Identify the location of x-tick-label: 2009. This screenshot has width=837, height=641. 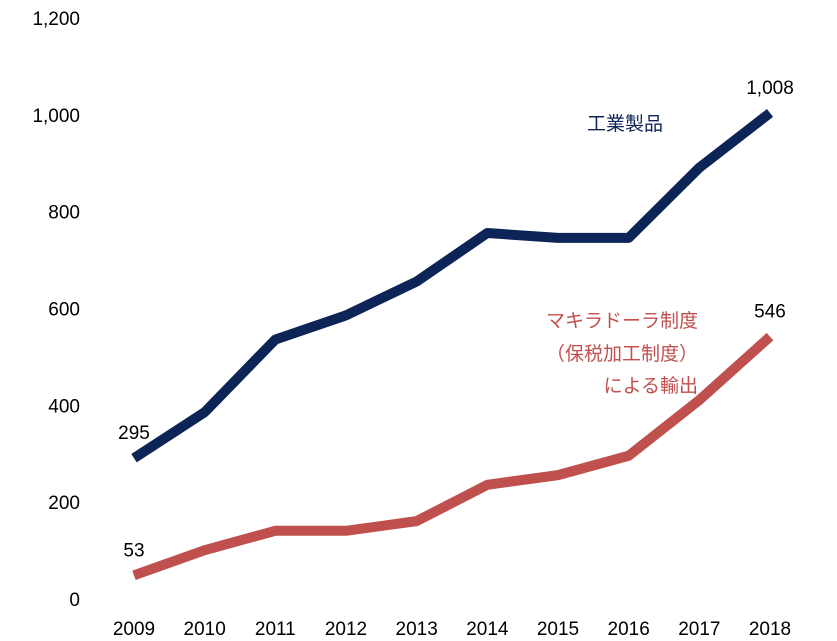
(134, 629).